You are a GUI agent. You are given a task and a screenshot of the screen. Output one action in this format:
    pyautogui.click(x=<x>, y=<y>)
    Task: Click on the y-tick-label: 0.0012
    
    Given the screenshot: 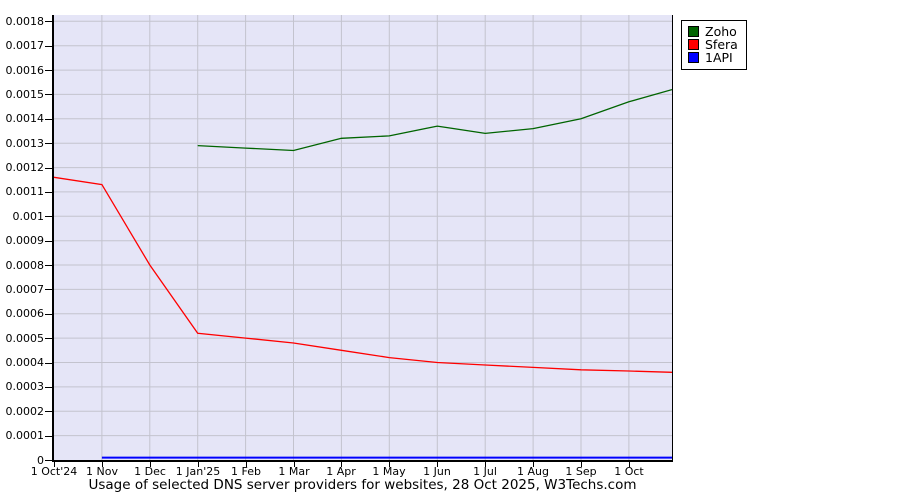 What is the action you would take?
    pyautogui.click(x=25, y=168)
    